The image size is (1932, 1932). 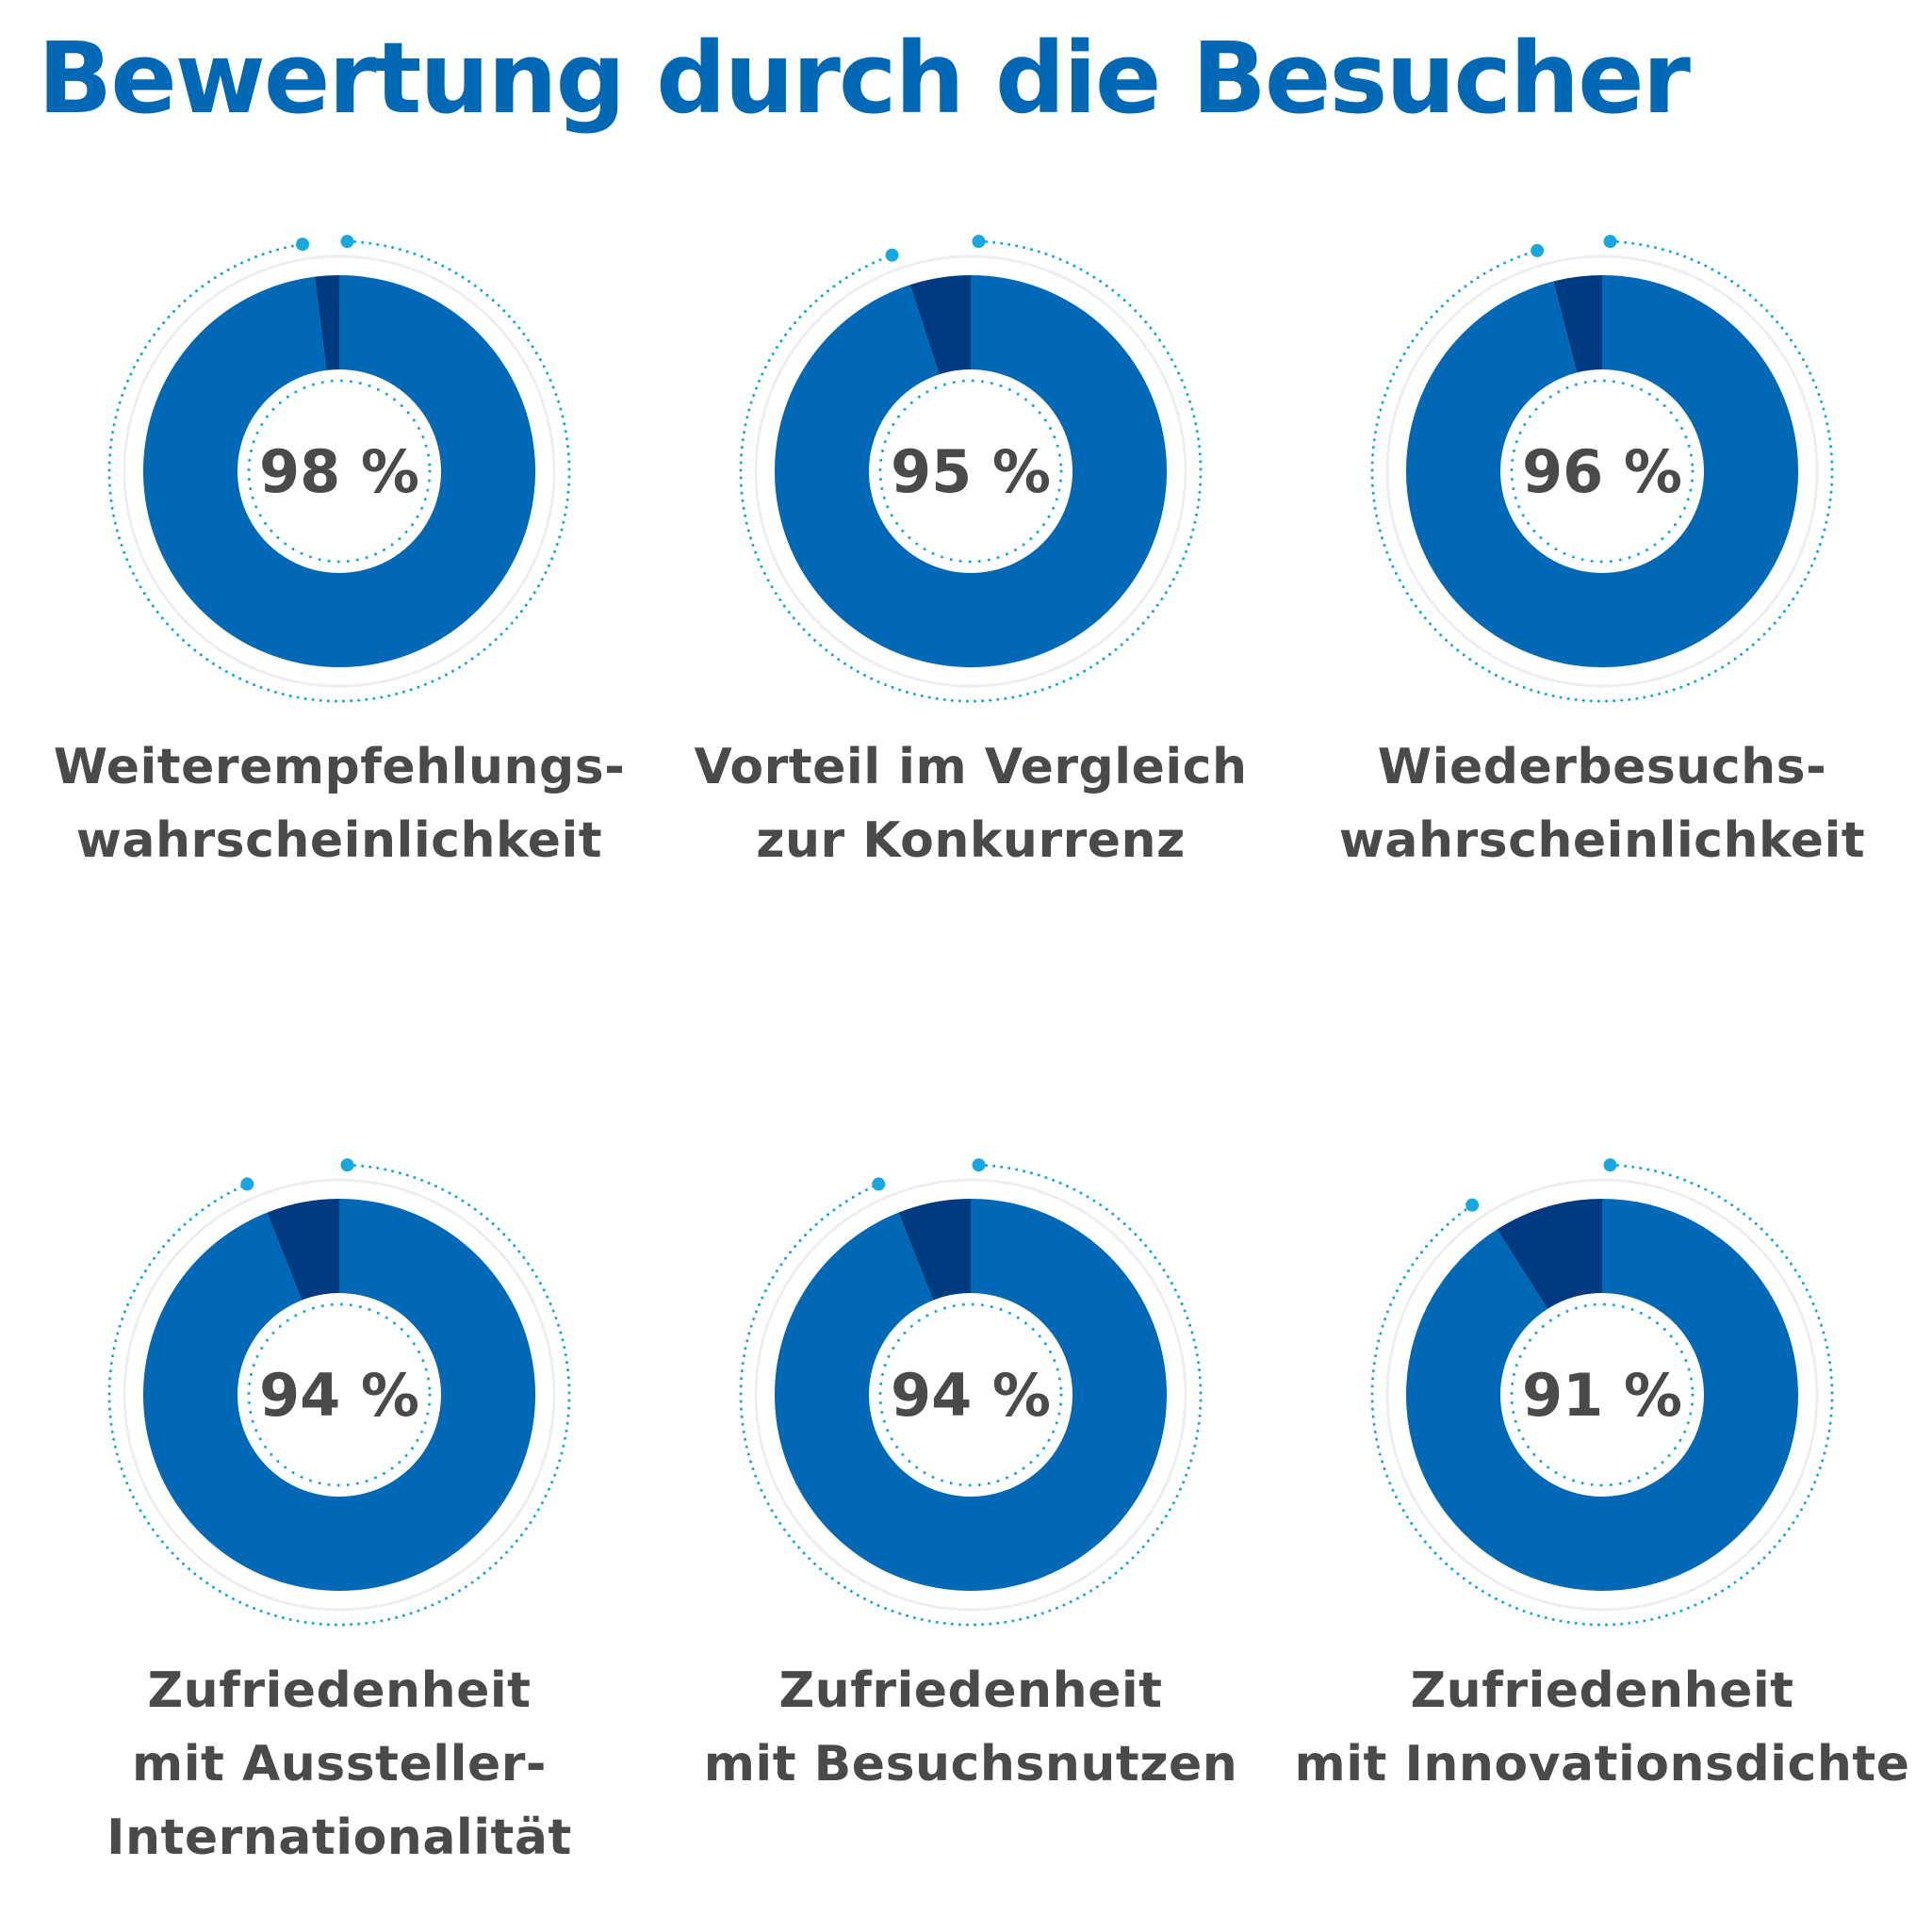 What do you see at coordinates (1602, 803) in the screenshot?
I see `donut-category-label: Wiederbesuchs-wahrscheinlichkeit` at bounding box center [1602, 803].